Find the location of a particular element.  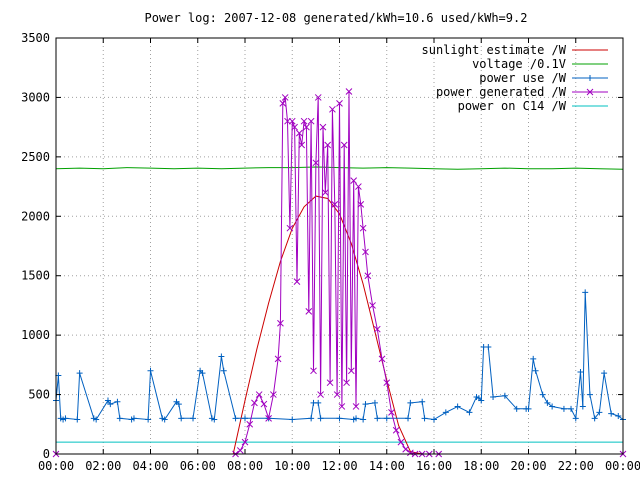

y-tick-label: 0 is located at coordinates (46, 454).